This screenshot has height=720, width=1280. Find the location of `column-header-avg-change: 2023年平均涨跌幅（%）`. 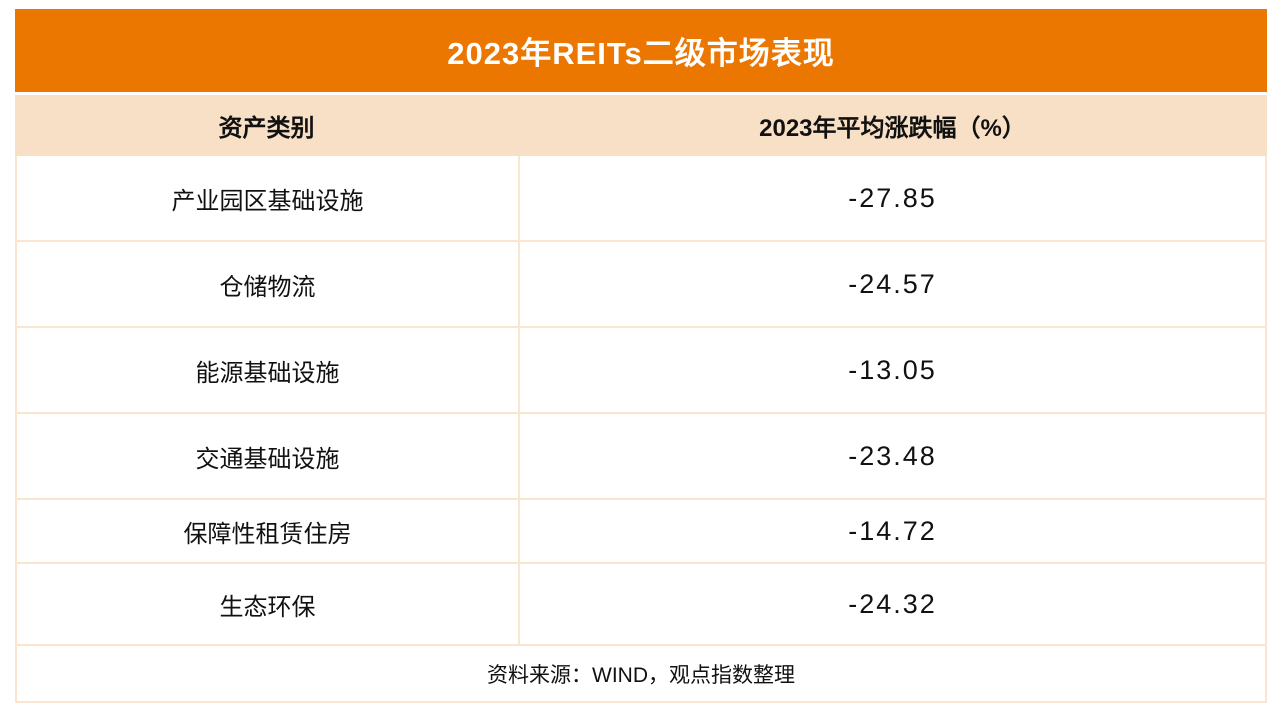

column-header-avg-change: 2023年平均涨跌幅（%） is located at coordinates (892, 128).